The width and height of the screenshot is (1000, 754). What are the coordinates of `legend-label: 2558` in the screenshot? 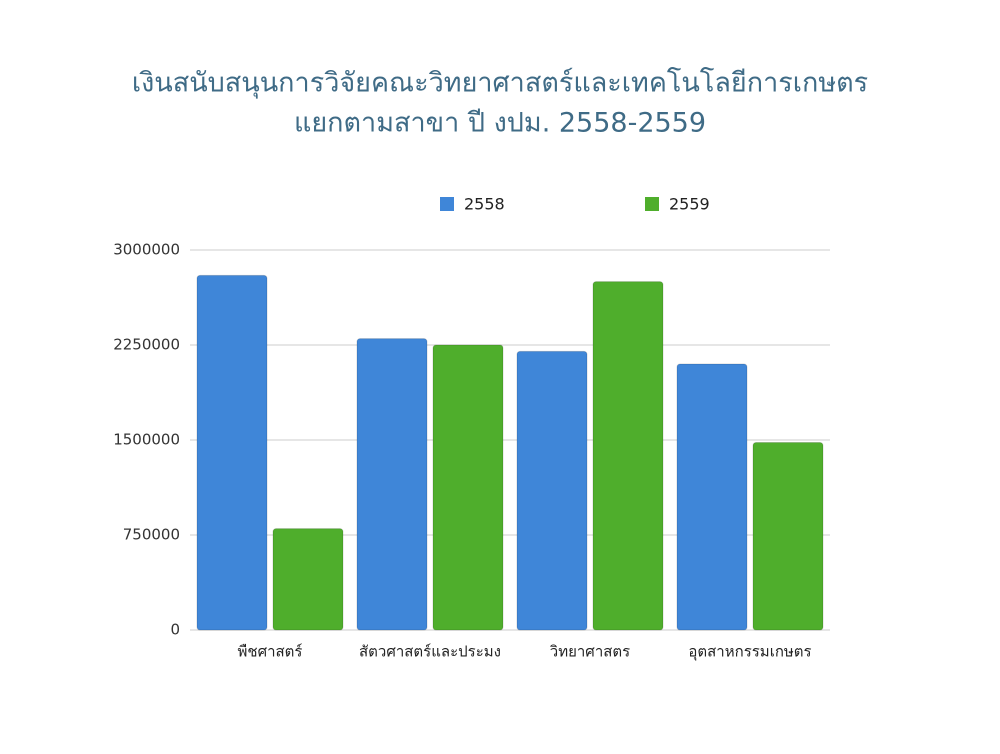 It's located at (484, 204).